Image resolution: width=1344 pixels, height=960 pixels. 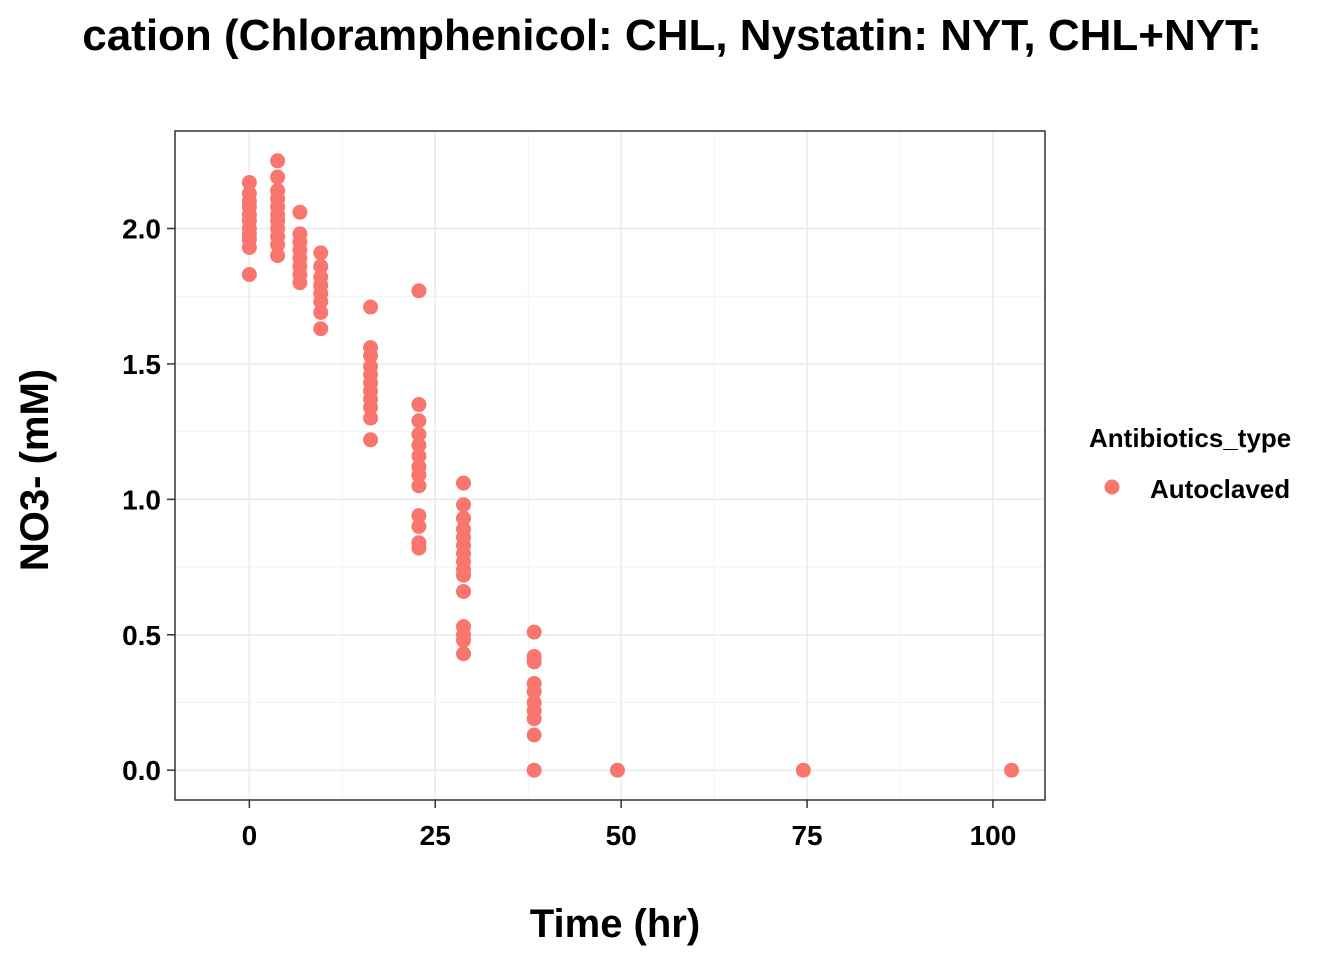 I want to click on legend: Antibiotics_type Autoclaved, so click(x=1190, y=463).